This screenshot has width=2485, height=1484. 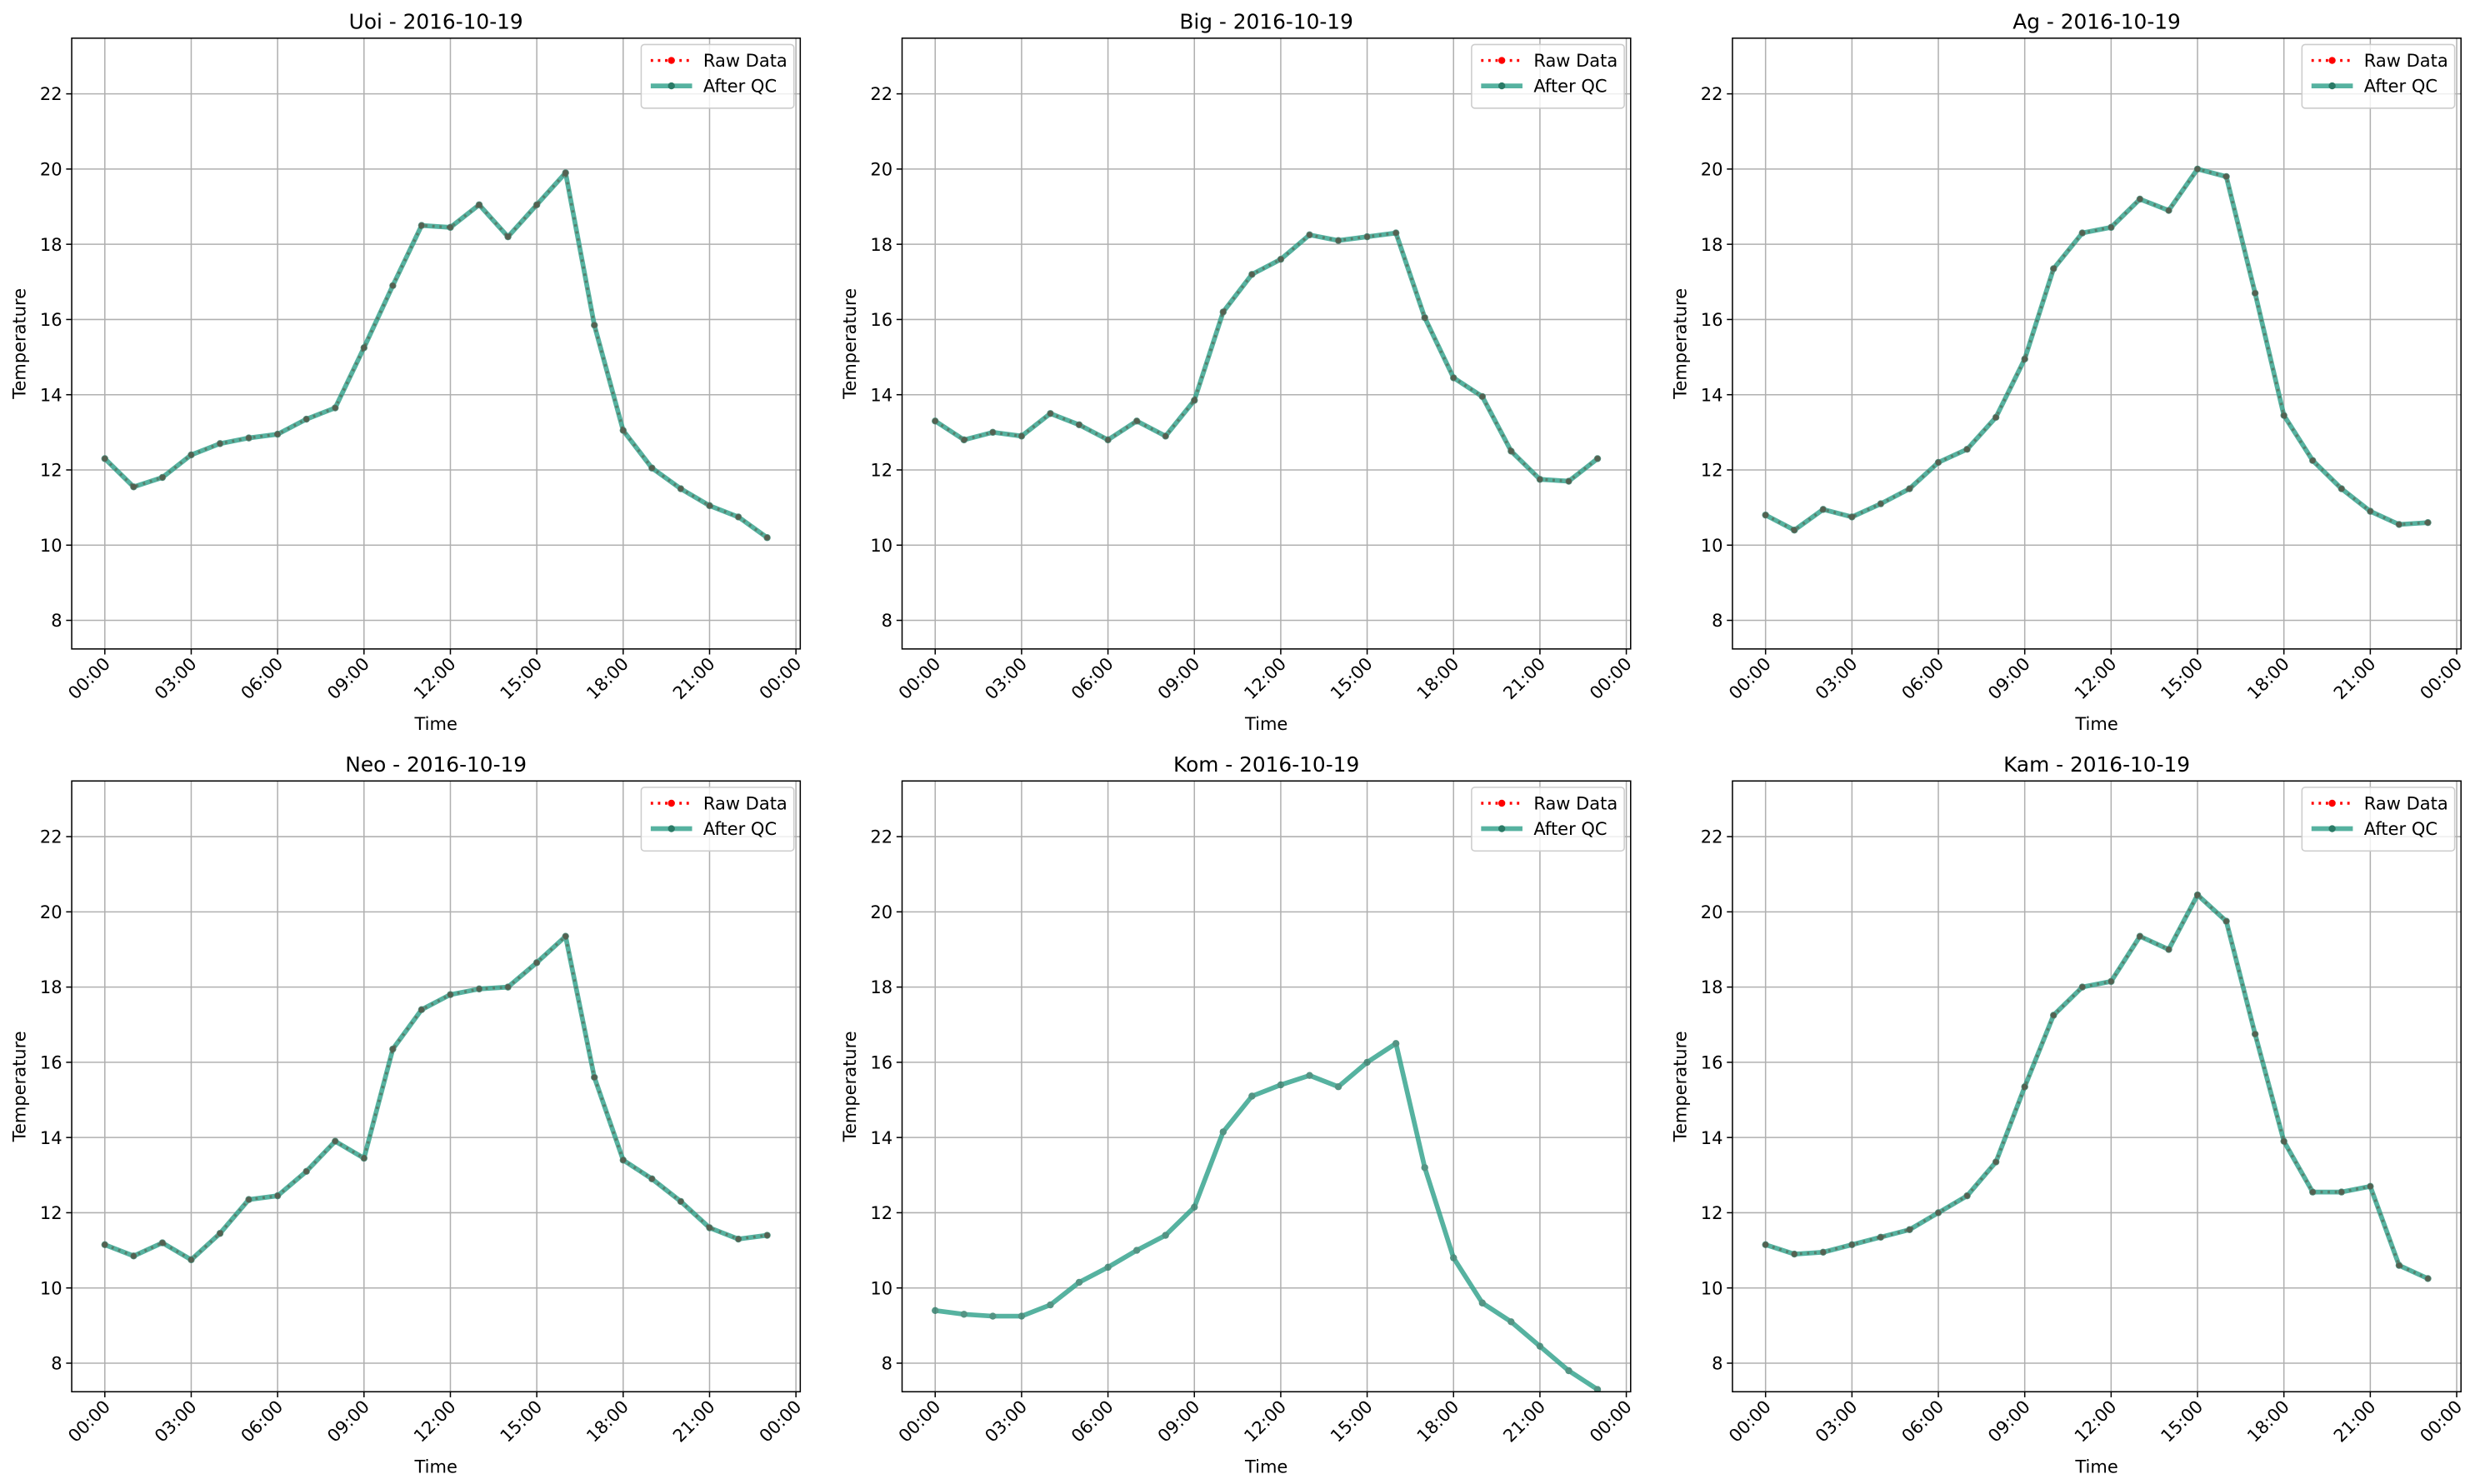 What do you see at coordinates (740, 87) in the screenshot?
I see `legend-label: After QC` at bounding box center [740, 87].